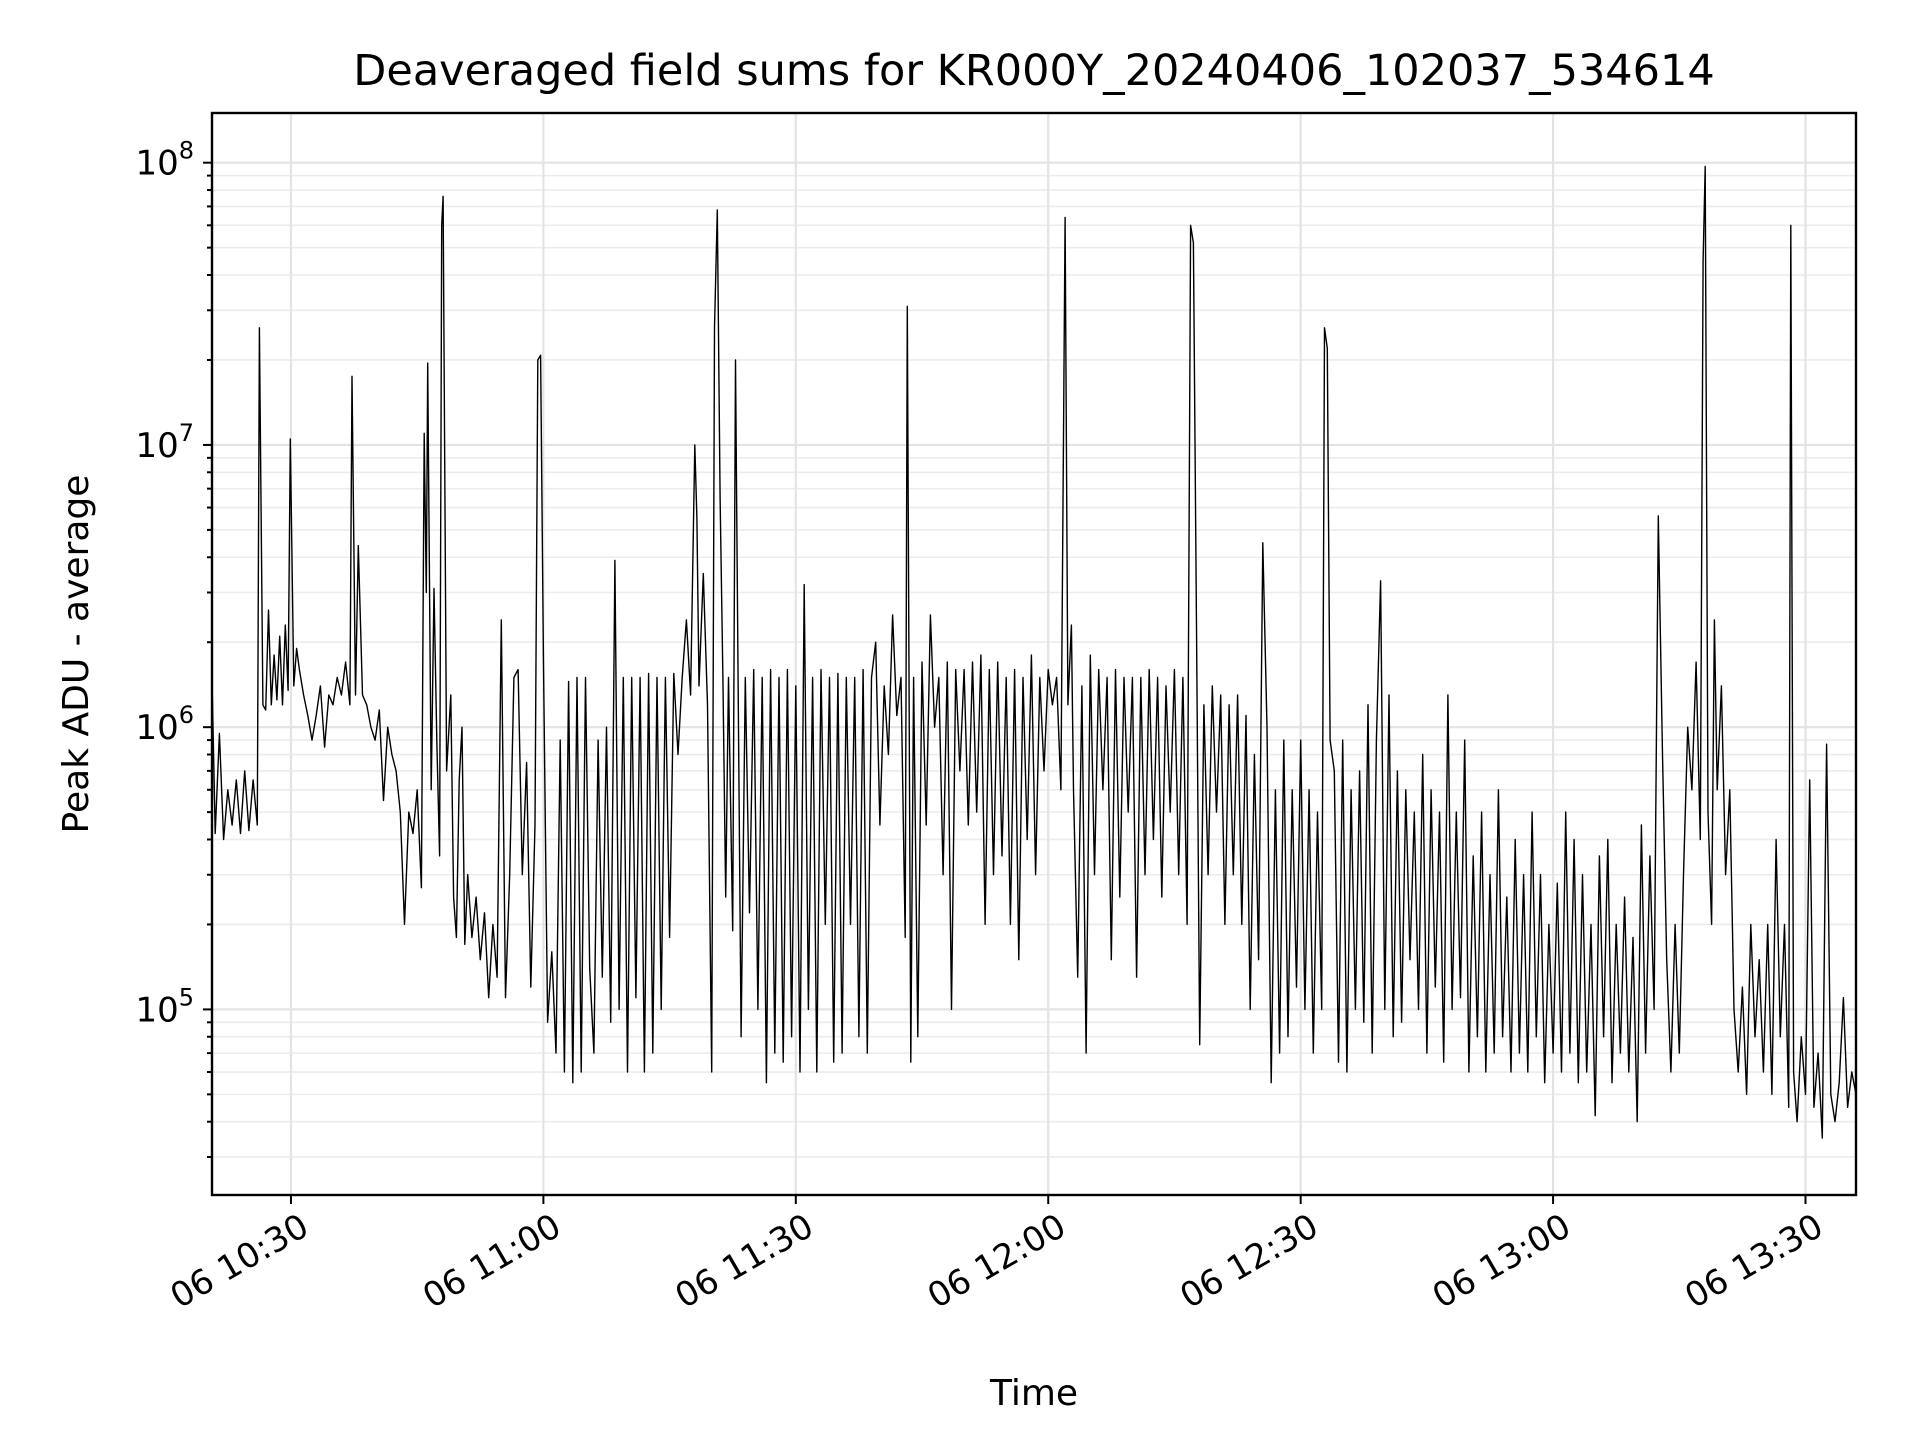  I want to click on y-tick-label: 10⁷, so click(164, 442).